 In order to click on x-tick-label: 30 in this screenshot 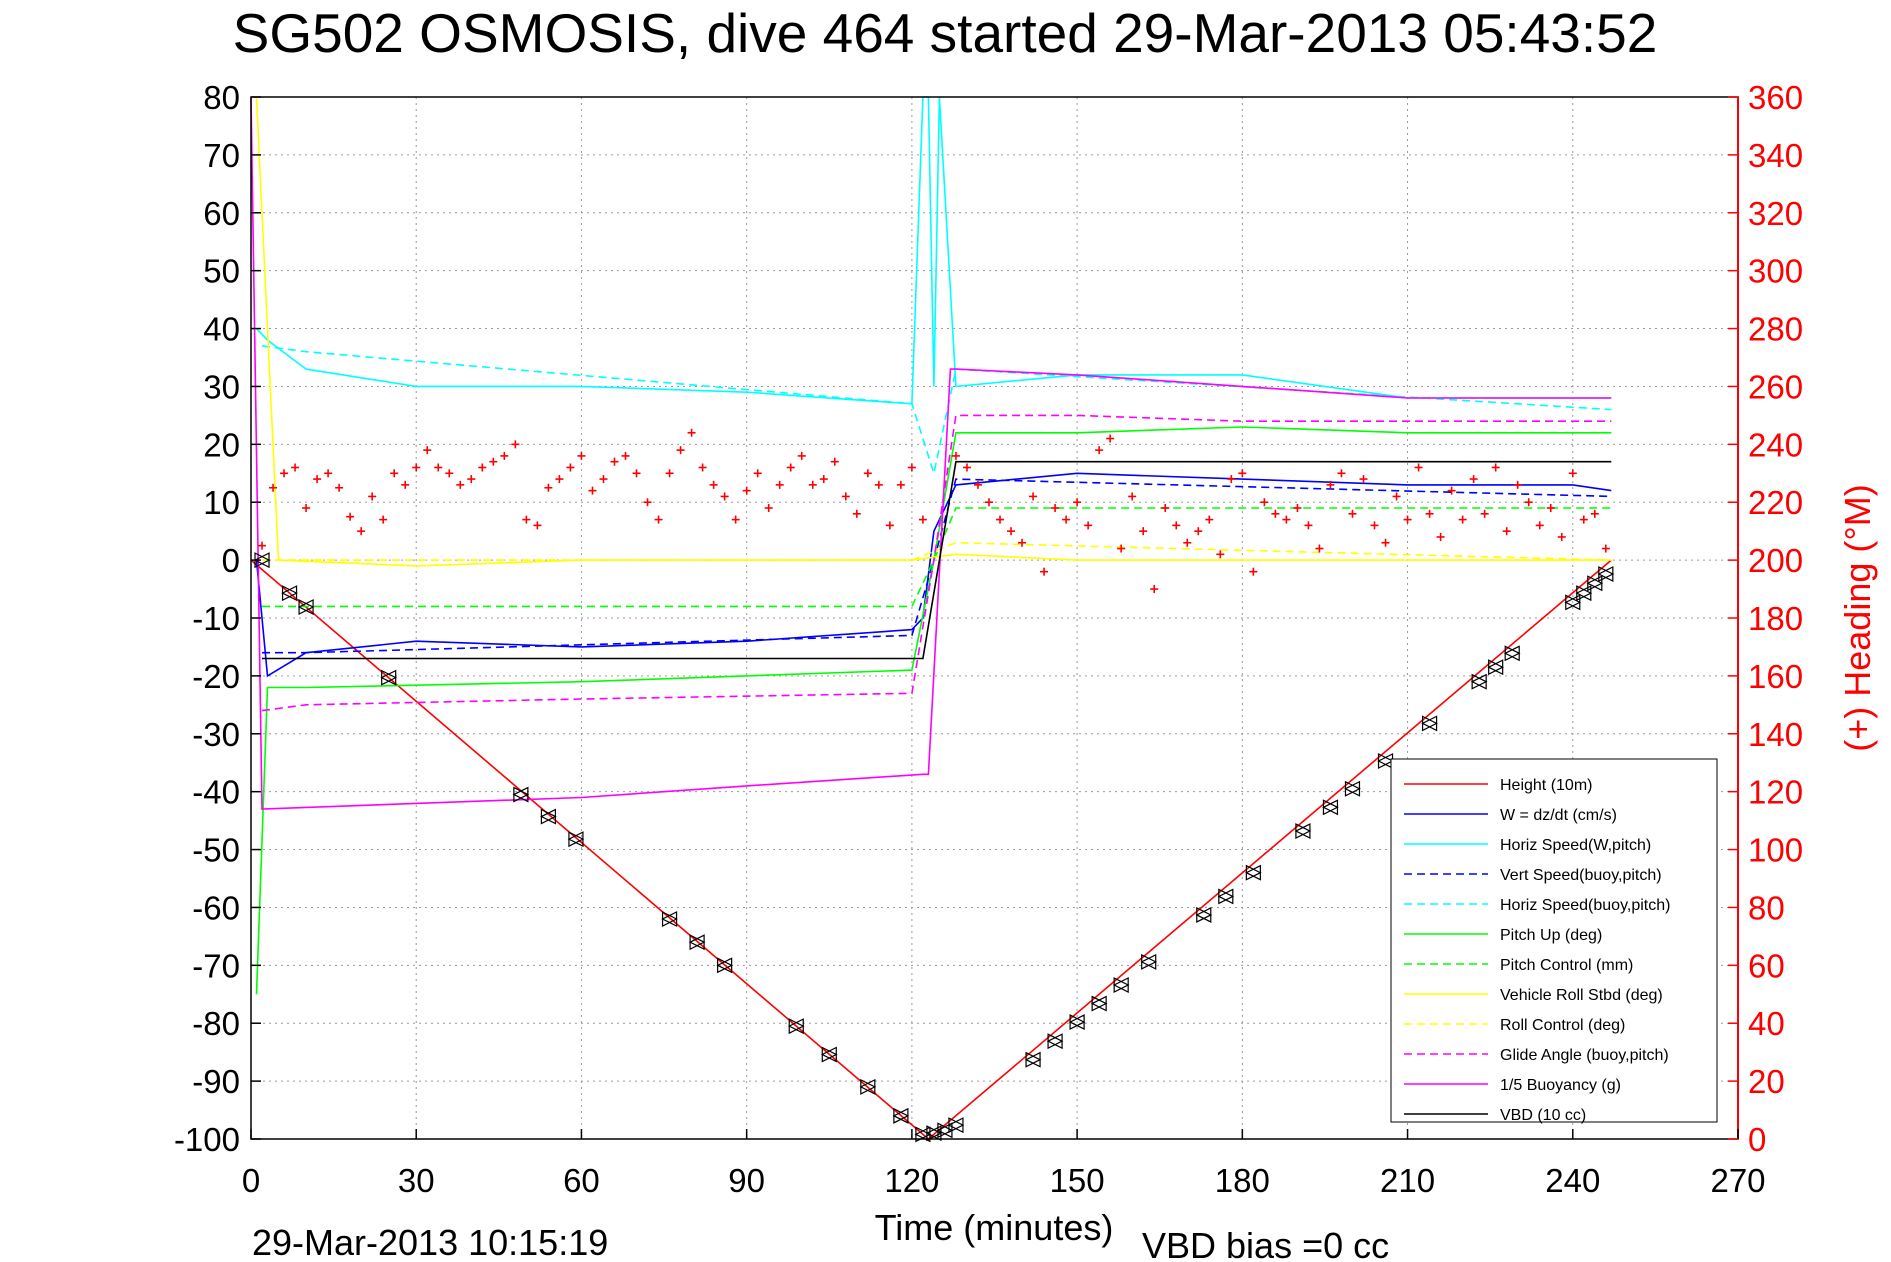, I will do `click(416, 1180)`.